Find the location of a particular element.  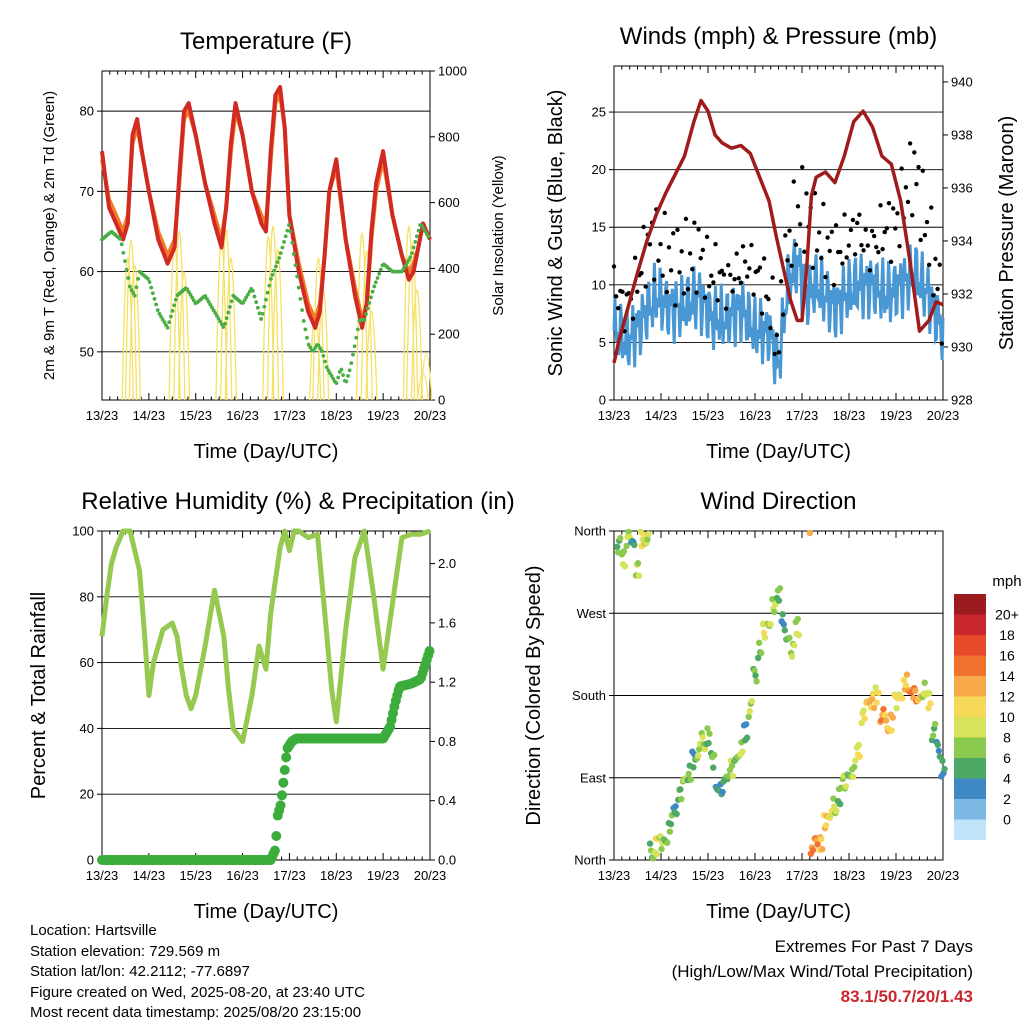

latlon-text: Station lat/lon: 42.2112; -77.6897 is located at coordinates (140, 972).